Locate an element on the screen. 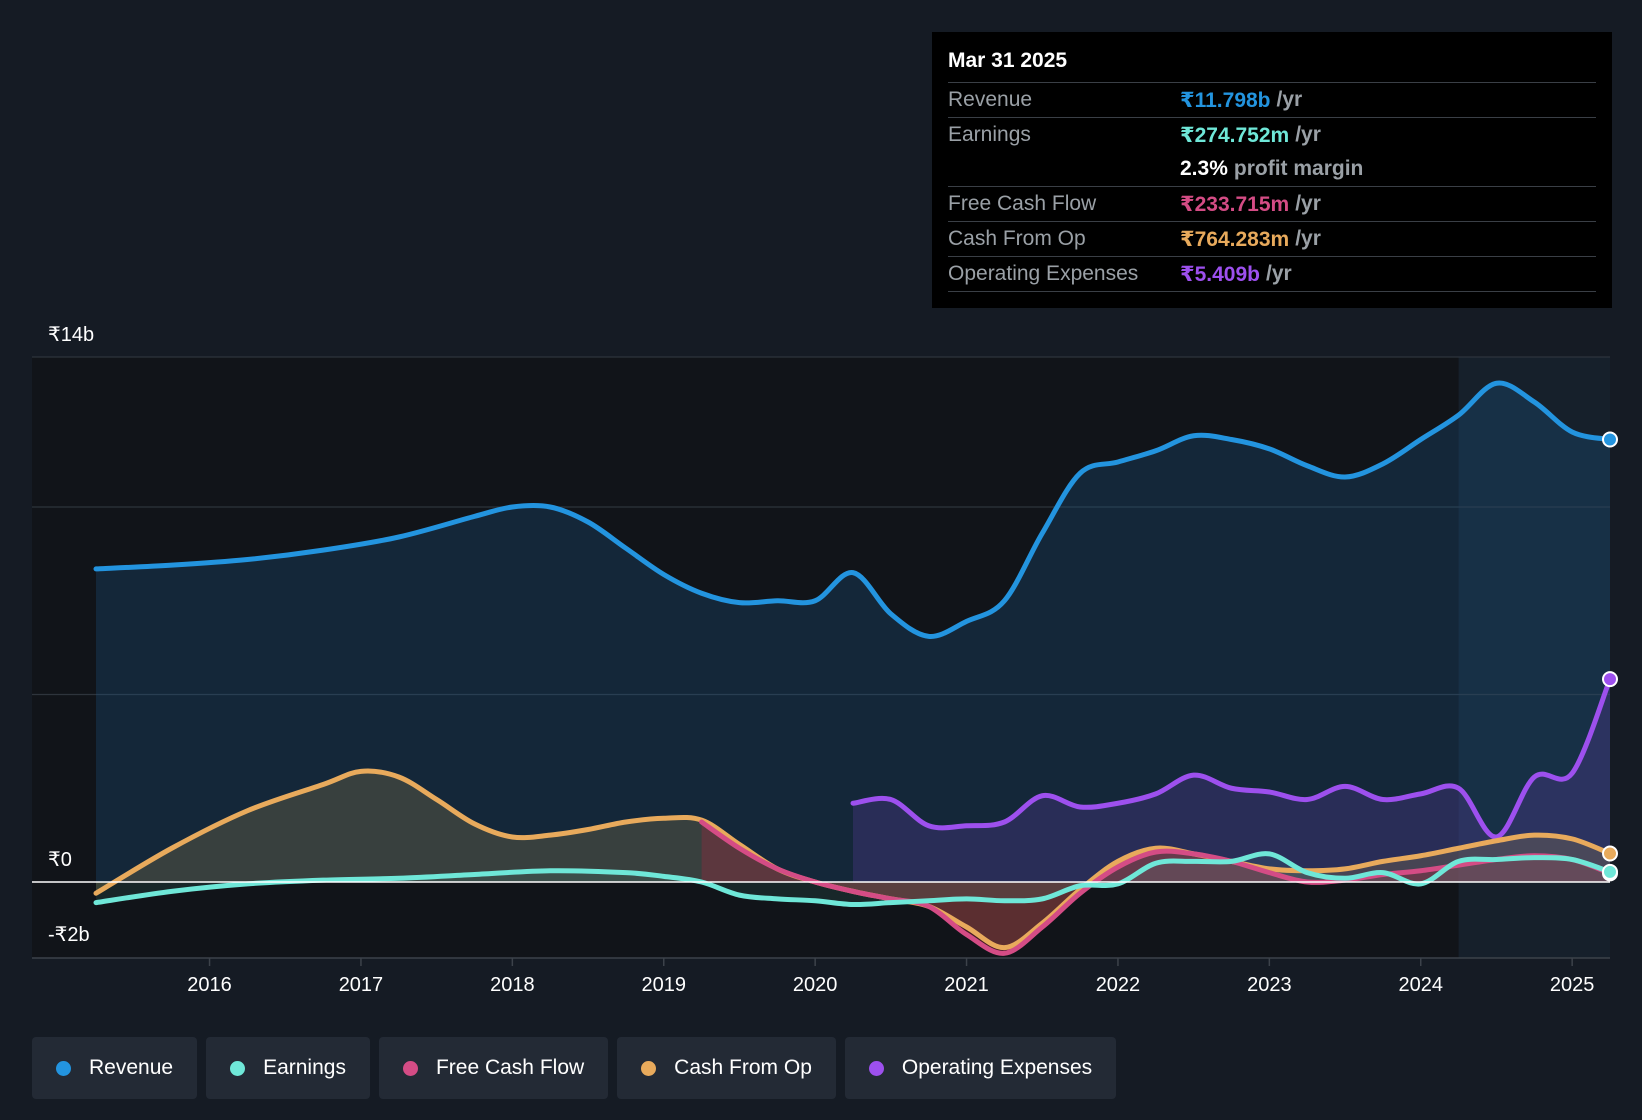  legend-label: Revenue is located at coordinates (131, 1067).